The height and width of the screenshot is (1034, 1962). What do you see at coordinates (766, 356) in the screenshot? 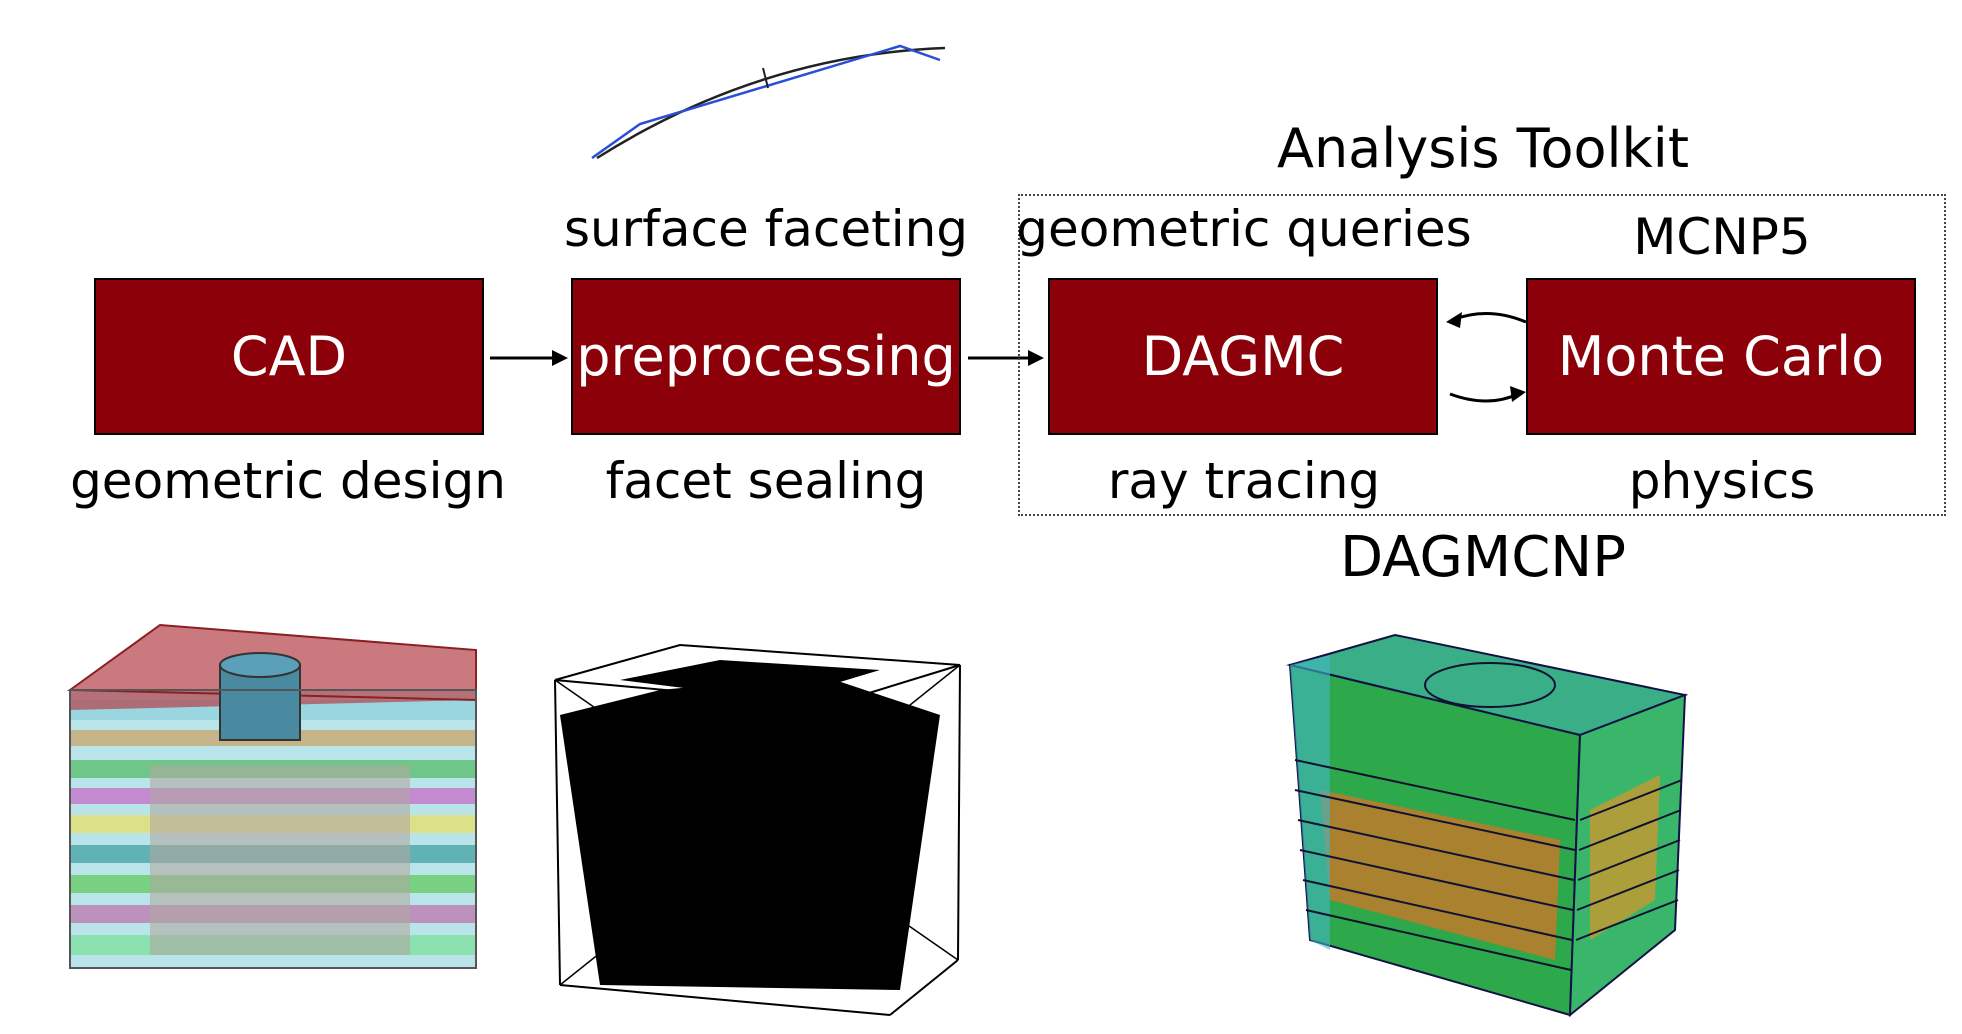
I see `preprocessing-box: preprocessing` at bounding box center [766, 356].